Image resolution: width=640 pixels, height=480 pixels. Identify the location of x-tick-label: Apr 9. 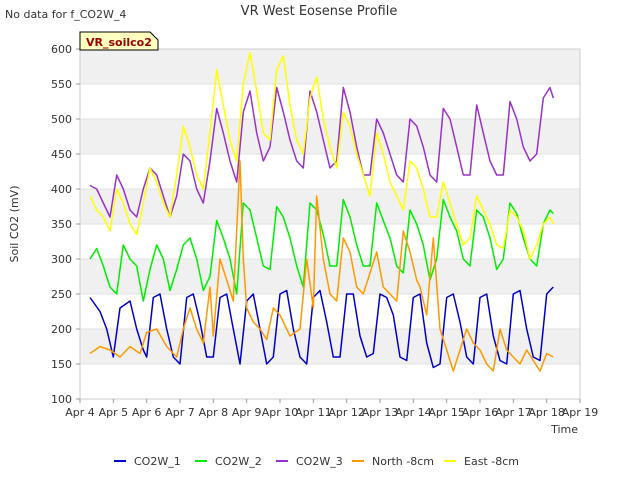
(247, 412).